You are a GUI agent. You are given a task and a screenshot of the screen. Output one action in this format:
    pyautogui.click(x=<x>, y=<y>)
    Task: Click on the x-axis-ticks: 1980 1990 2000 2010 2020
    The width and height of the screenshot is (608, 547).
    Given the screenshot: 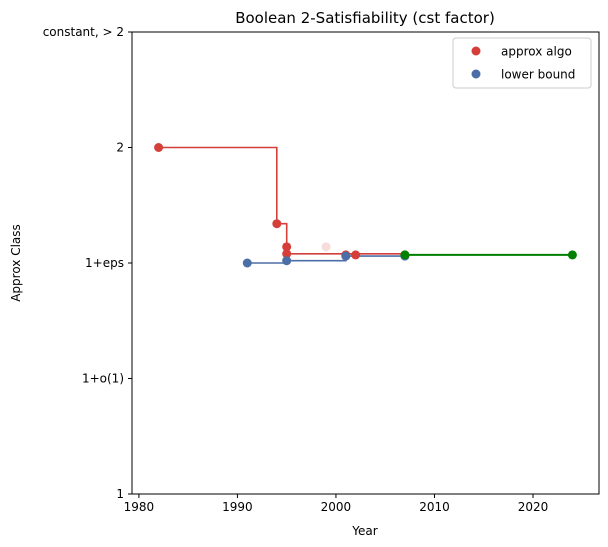 What is the action you would take?
    pyautogui.click(x=336, y=504)
    